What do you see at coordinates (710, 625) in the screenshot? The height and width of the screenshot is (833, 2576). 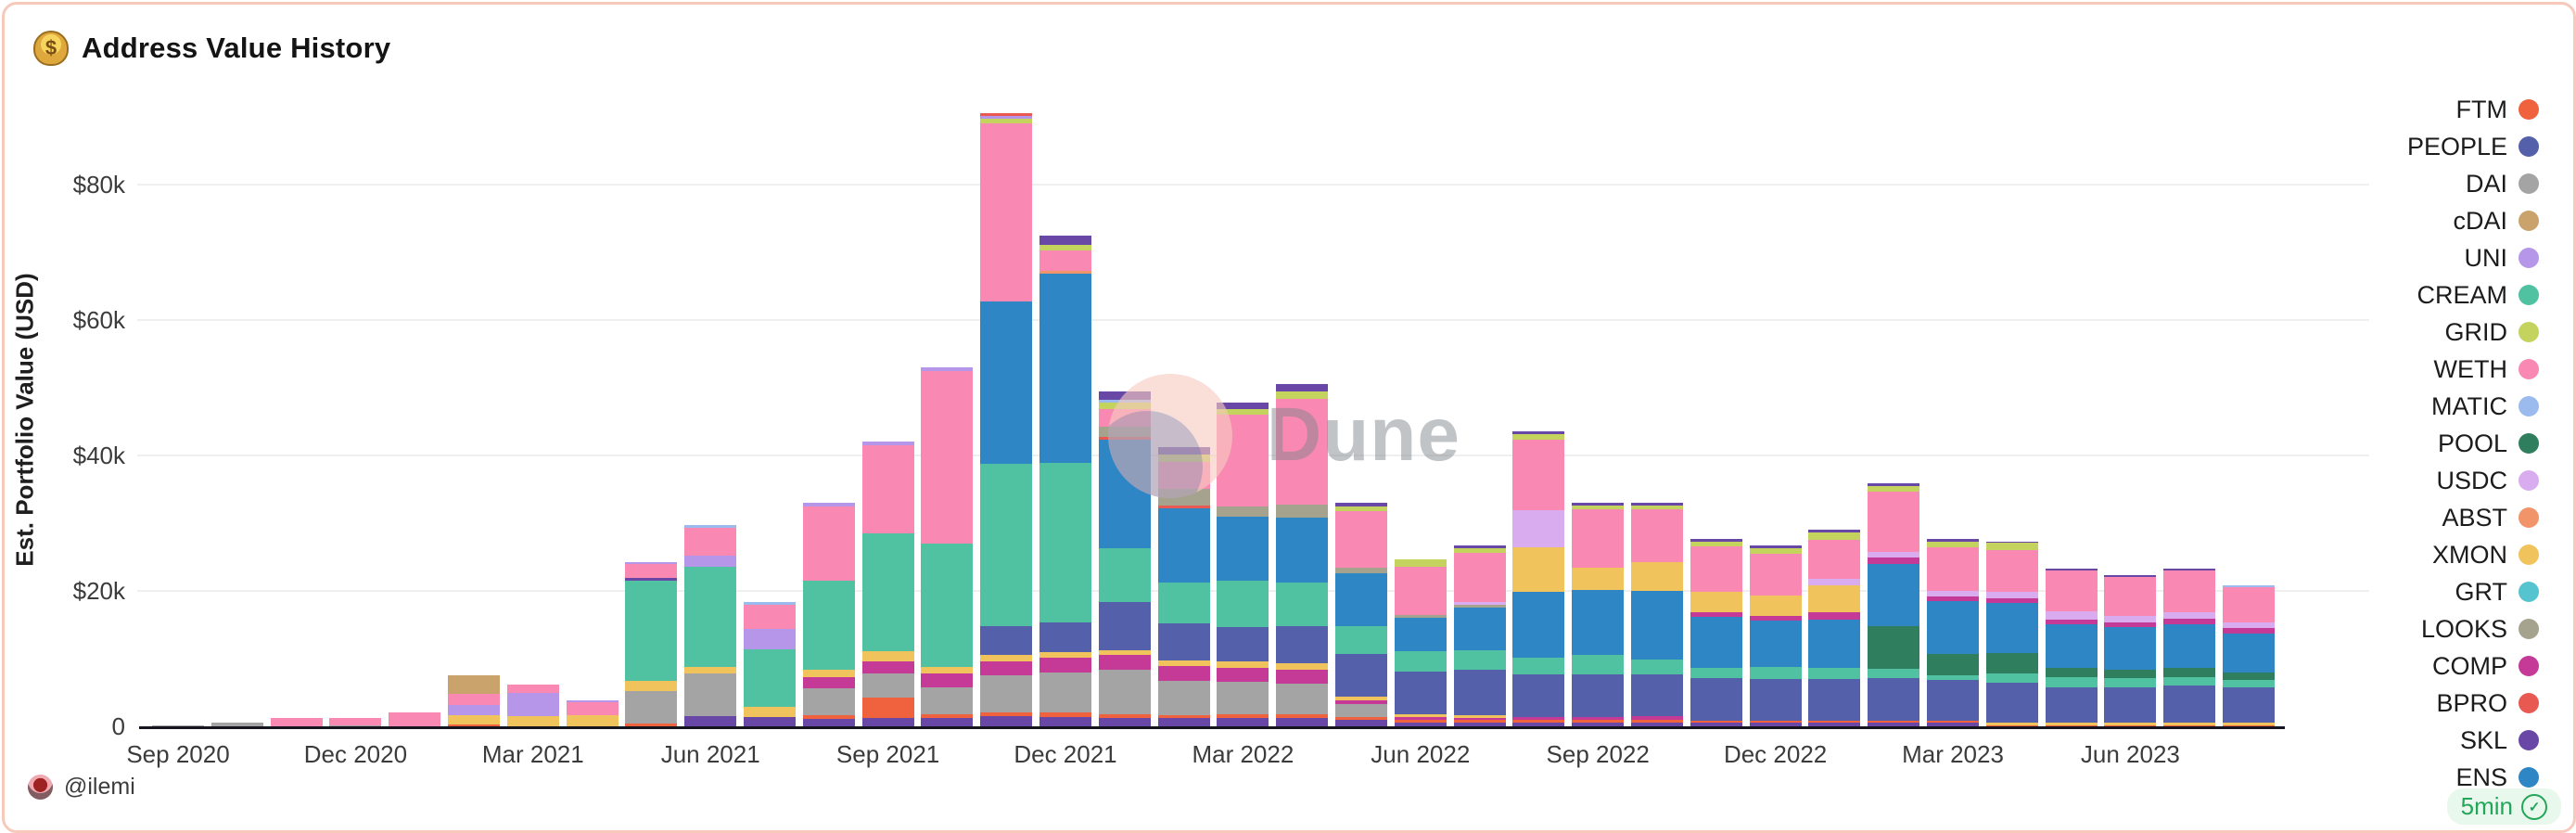 I see `bar-Jun-2021` at bounding box center [710, 625].